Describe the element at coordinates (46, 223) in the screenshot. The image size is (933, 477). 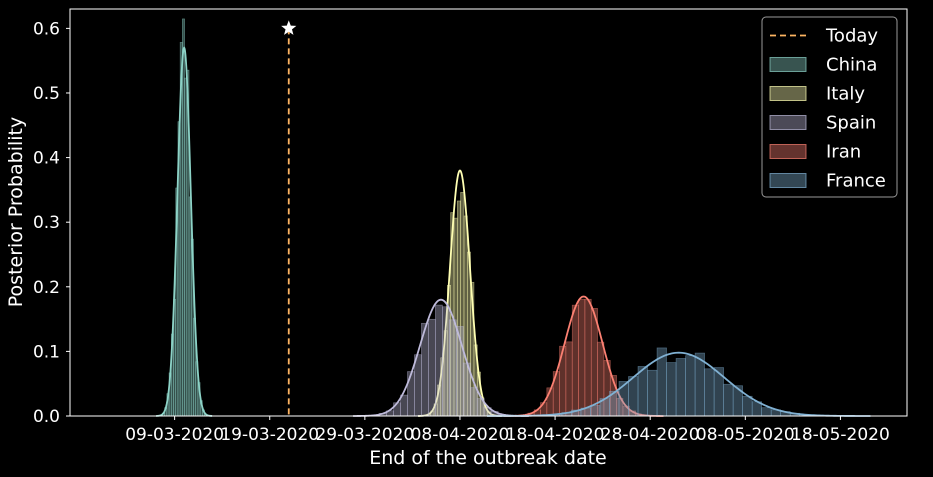
I see `y-tick-label: 0.3` at that location.